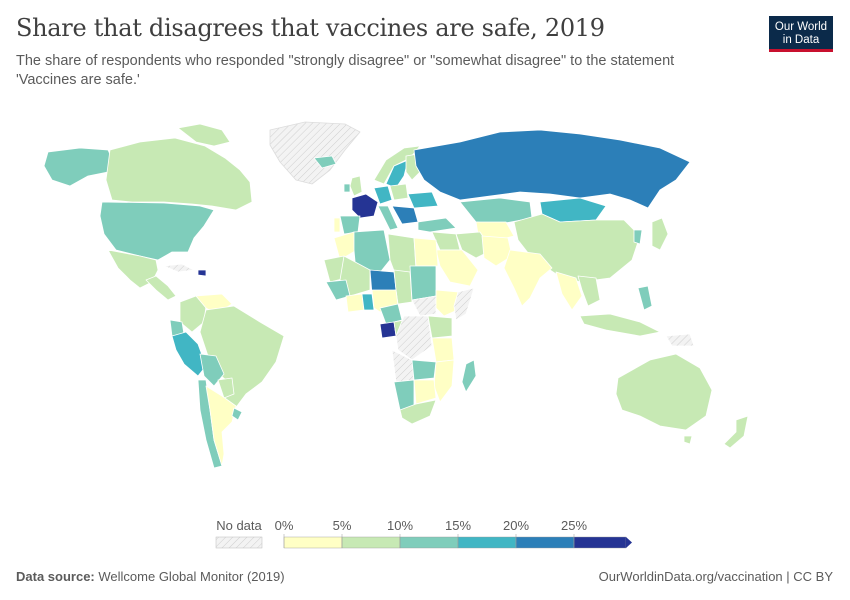 This screenshot has width=850, height=600. I want to click on source-label: Data source:, so click(55, 576).